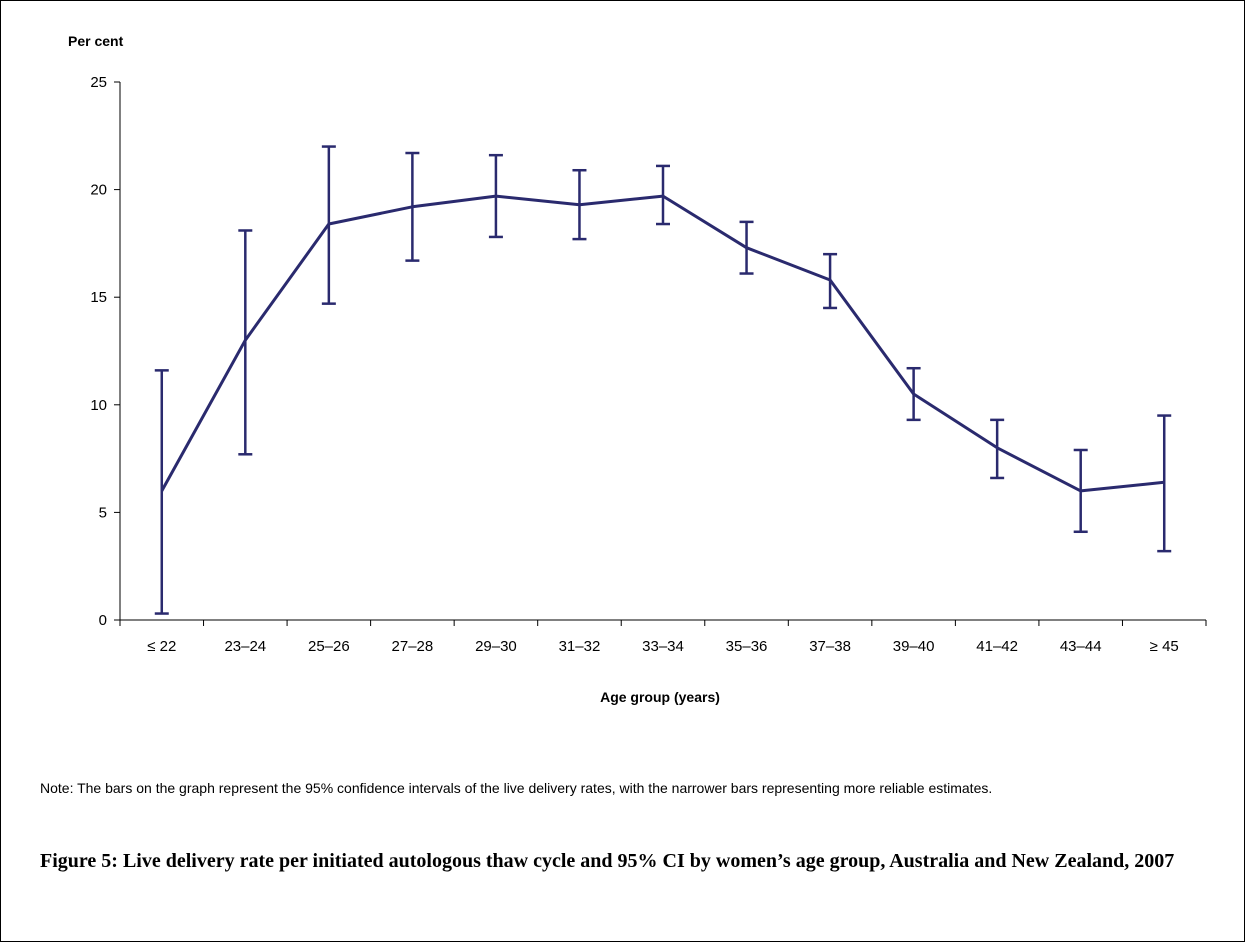 The image size is (1245, 942). What do you see at coordinates (997, 646) in the screenshot?
I see `x-tick-label: 41–42` at bounding box center [997, 646].